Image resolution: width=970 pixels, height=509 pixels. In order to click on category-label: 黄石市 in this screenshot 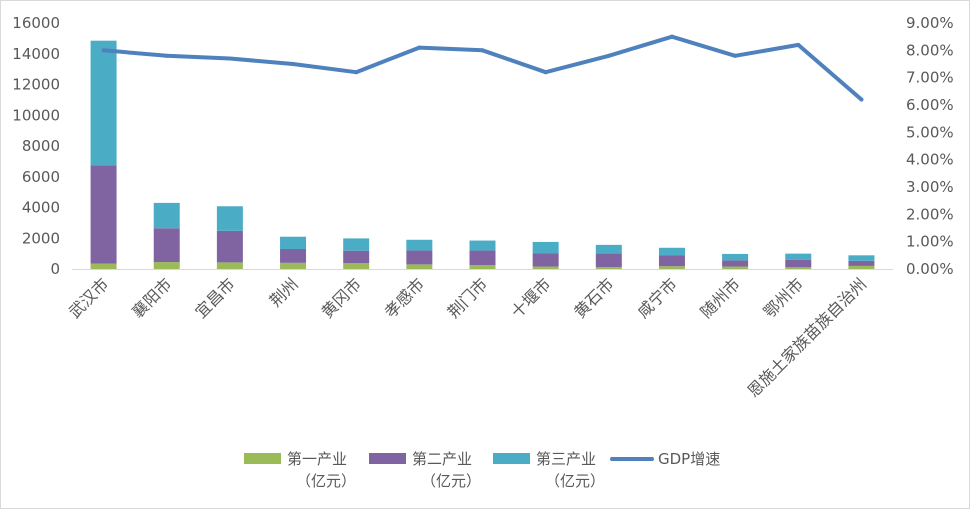, I will do `click(593, 297)`.